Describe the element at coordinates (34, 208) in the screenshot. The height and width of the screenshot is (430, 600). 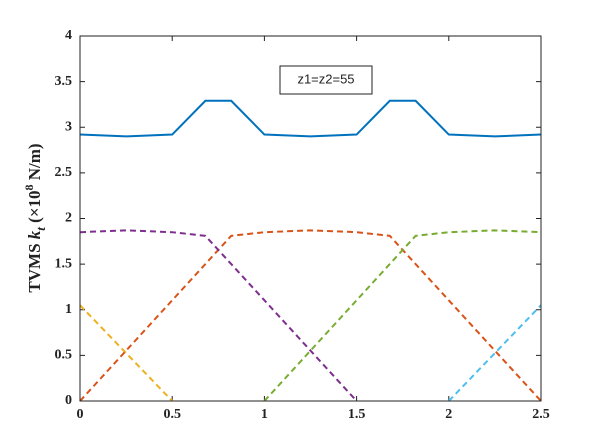
I see `y-label-text: (×10` at that location.